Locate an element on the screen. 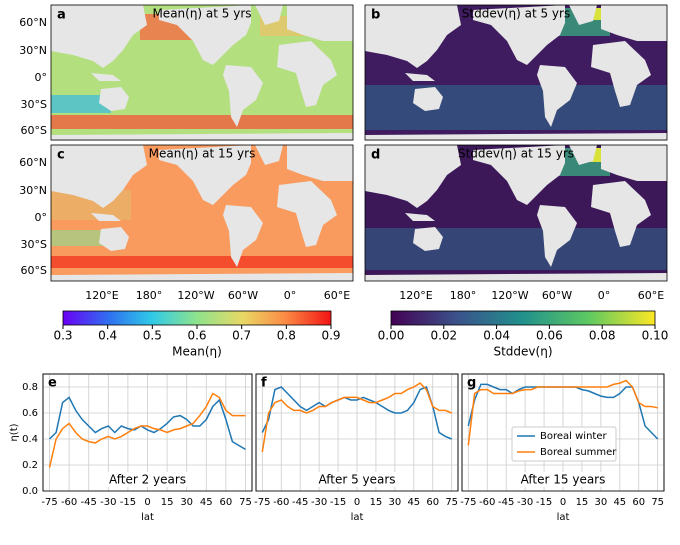 The height and width of the screenshot is (545, 680). panel-label: a is located at coordinates (61, 15).